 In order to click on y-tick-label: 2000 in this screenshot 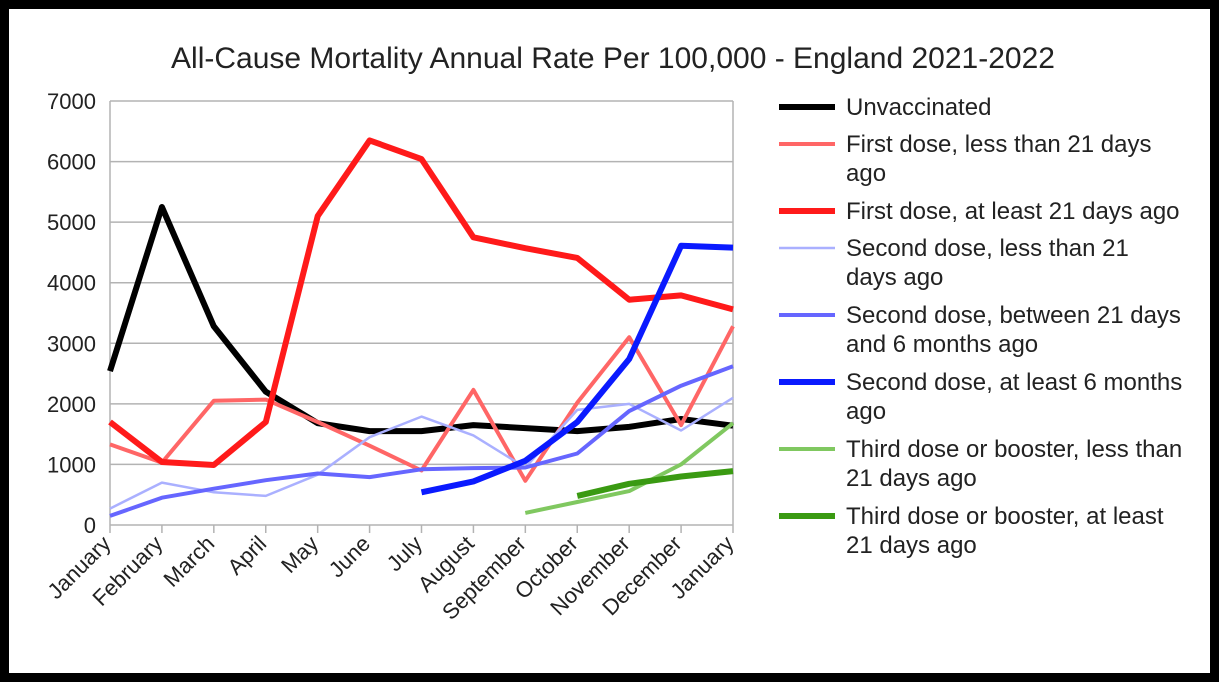, I will do `click(71, 404)`.